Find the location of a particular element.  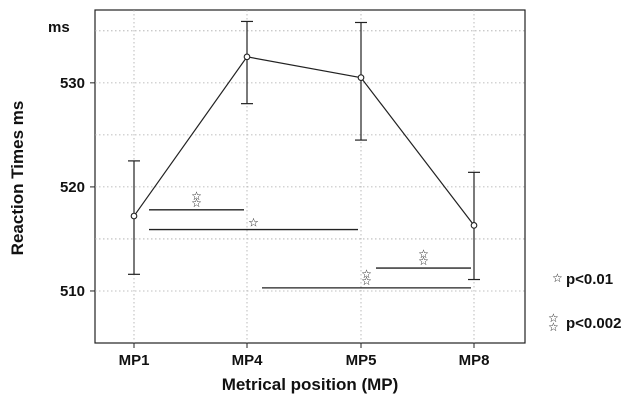

x-tick-label-mp4: MP4 is located at coordinates (248, 360).